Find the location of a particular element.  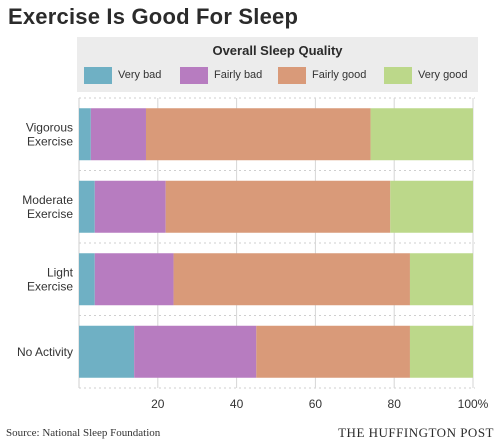

category-label-line: Light is located at coordinates (60, 272).